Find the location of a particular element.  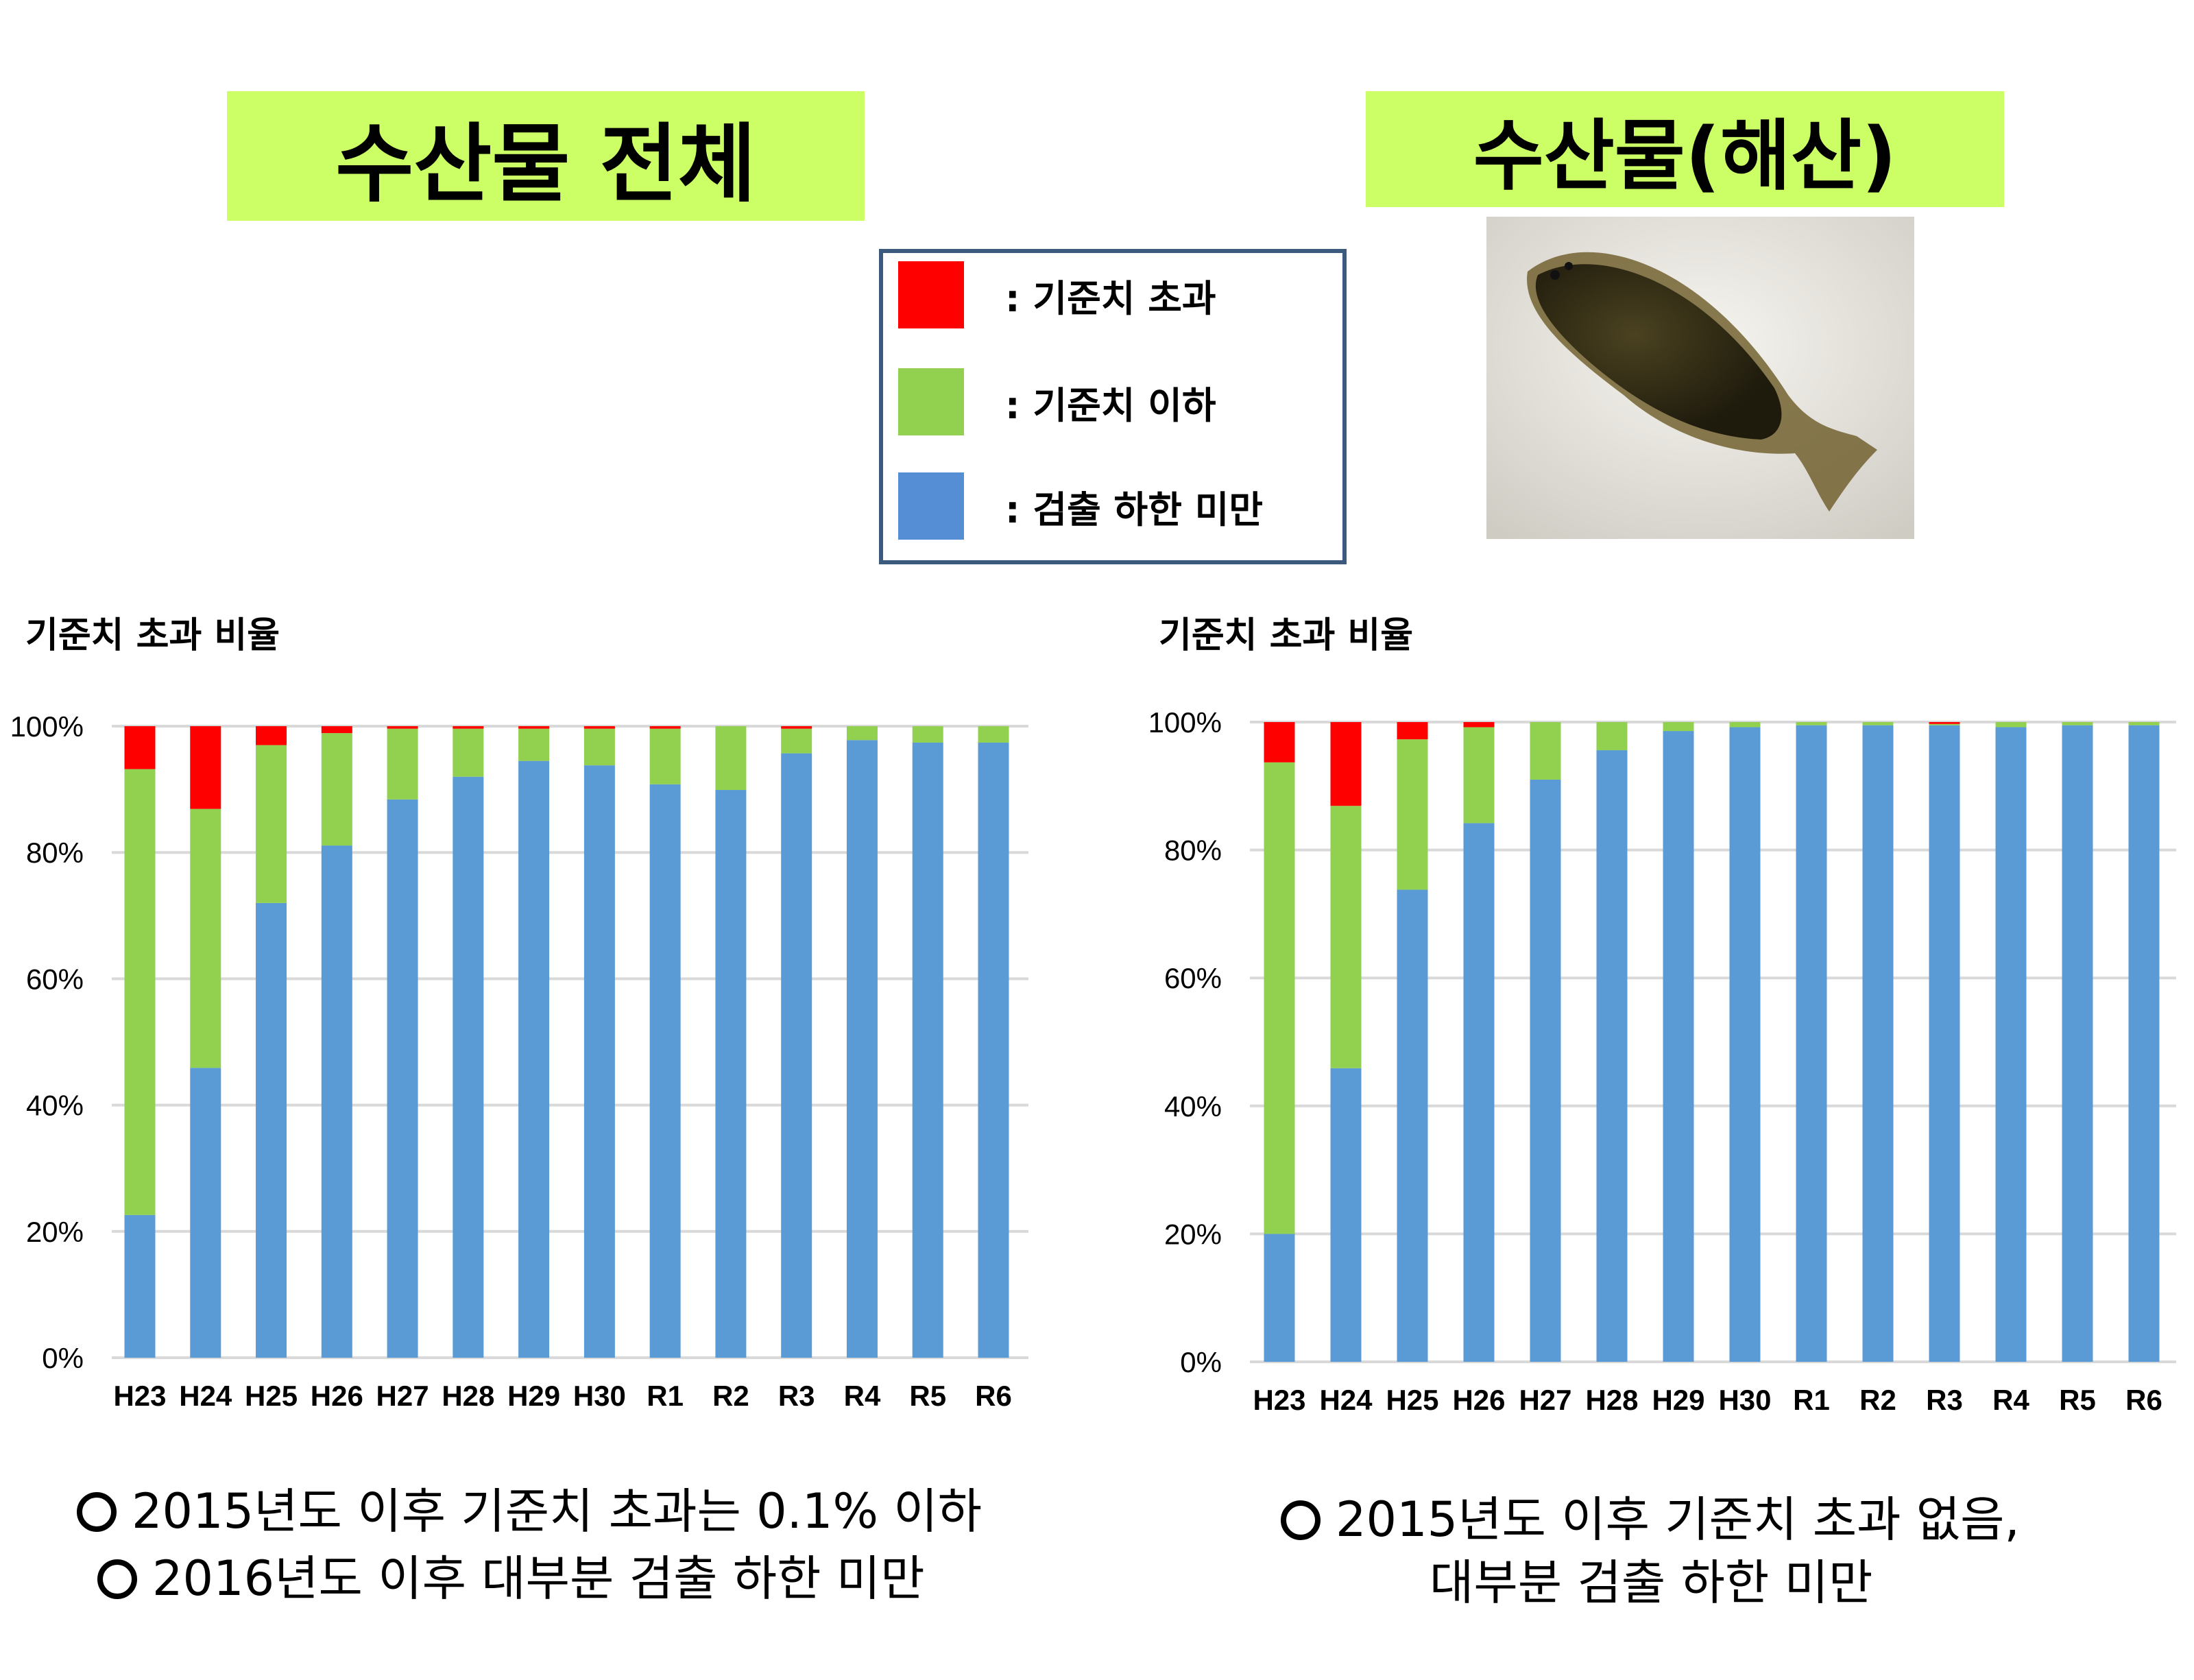

legend-label: : 기준치 이하 is located at coordinates (1110, 405).